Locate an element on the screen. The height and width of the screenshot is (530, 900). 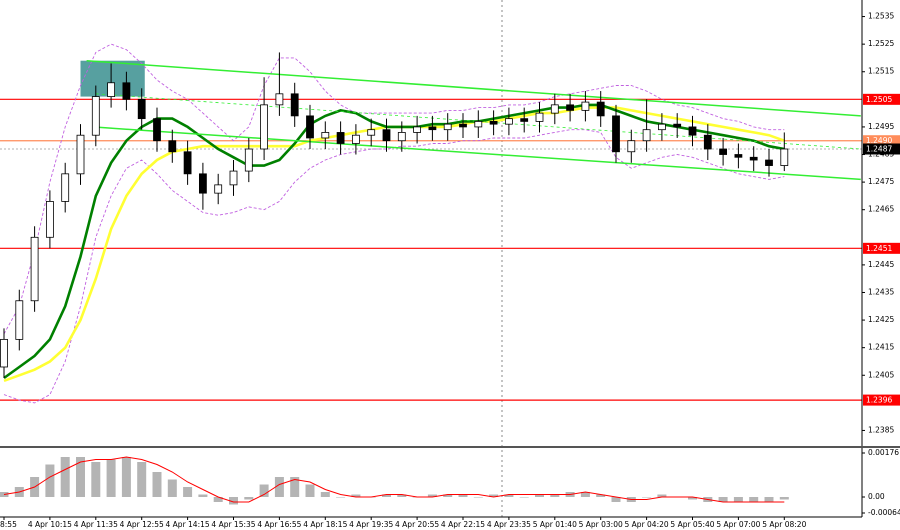
x-tick-label: 4 Apr 23:35 is located at coordinates (509, 524).